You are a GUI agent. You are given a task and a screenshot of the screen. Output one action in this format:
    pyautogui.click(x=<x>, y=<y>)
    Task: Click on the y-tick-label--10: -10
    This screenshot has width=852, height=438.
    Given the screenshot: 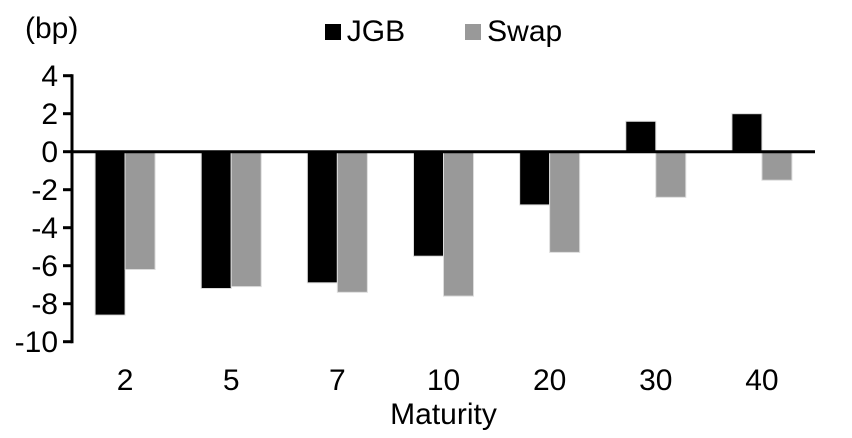 What is the action you would take?
    pyautogui.click(x=36, y=342)
    